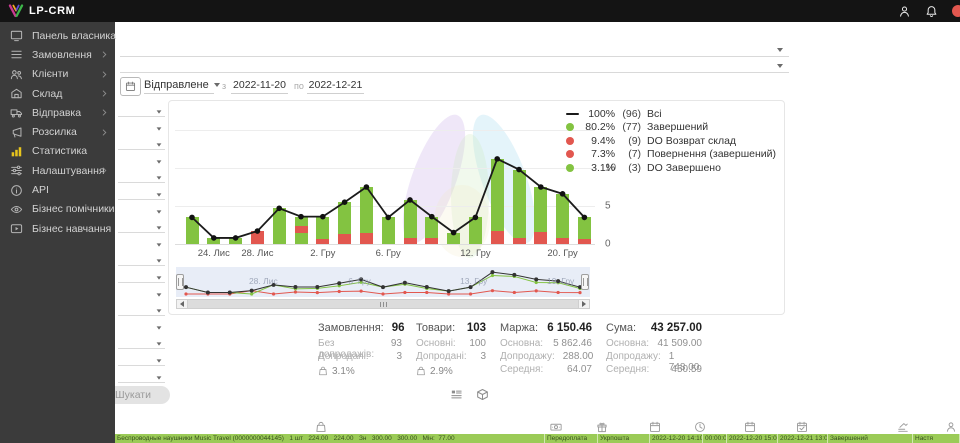  I want to click on scroll-left-arrow, so click(182, 304).